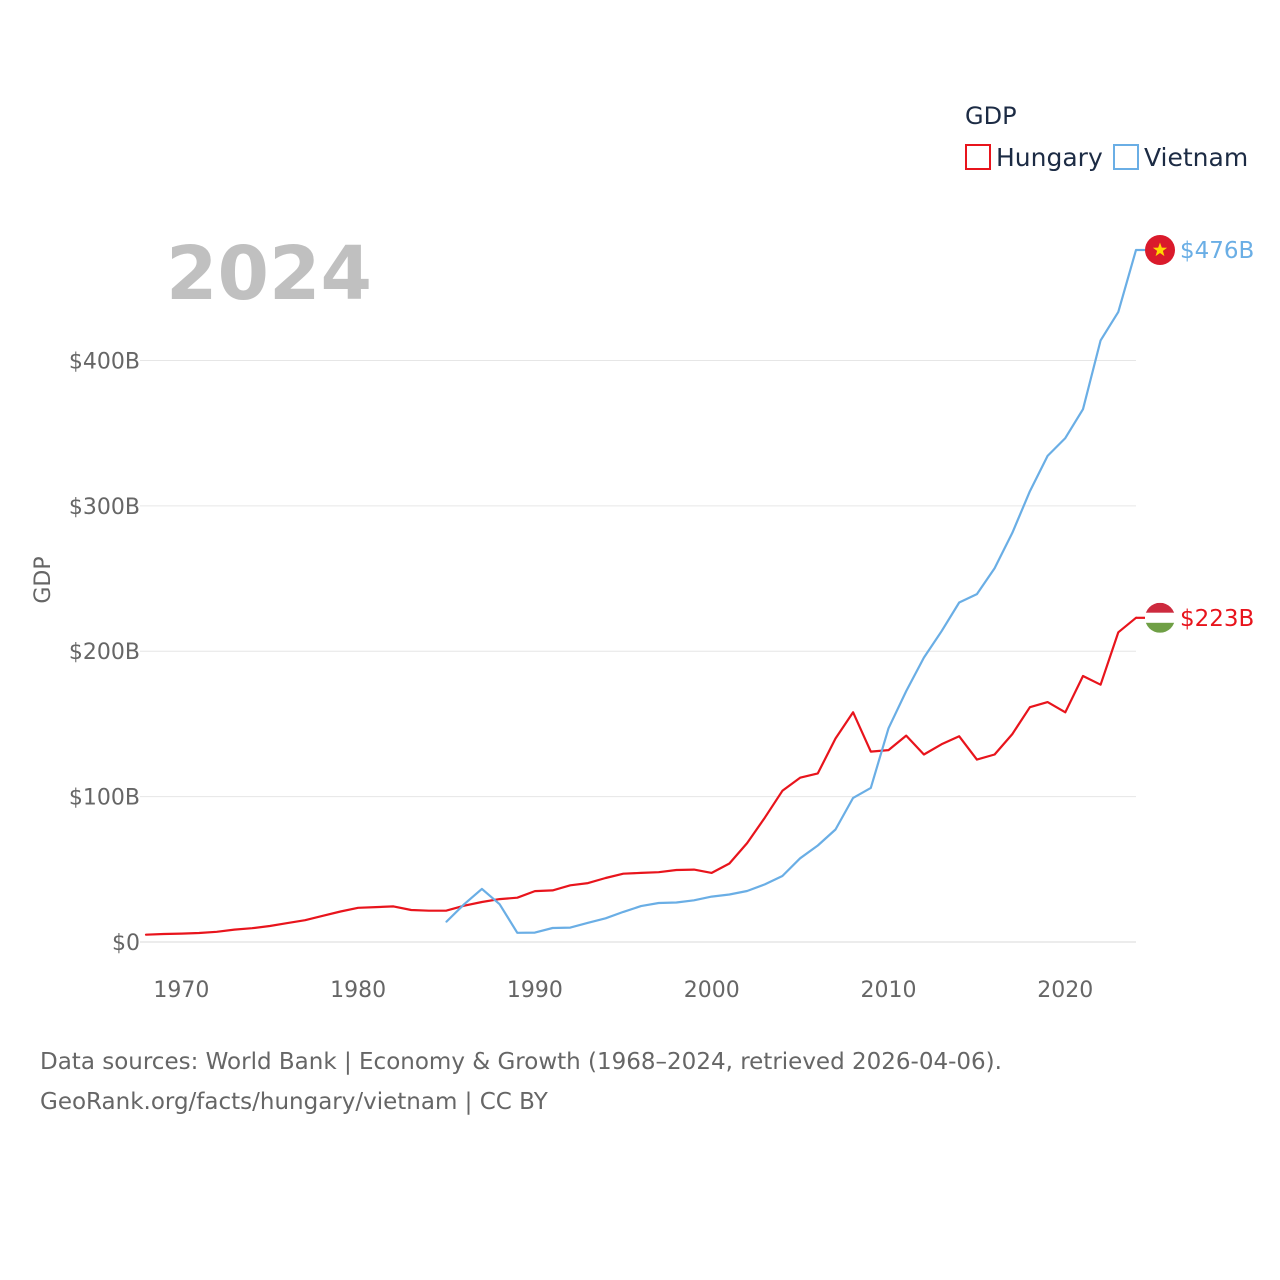 This screenshot has height=1280, width=1280. I want to click on y-tick-label: $200B, so click(104, 652).